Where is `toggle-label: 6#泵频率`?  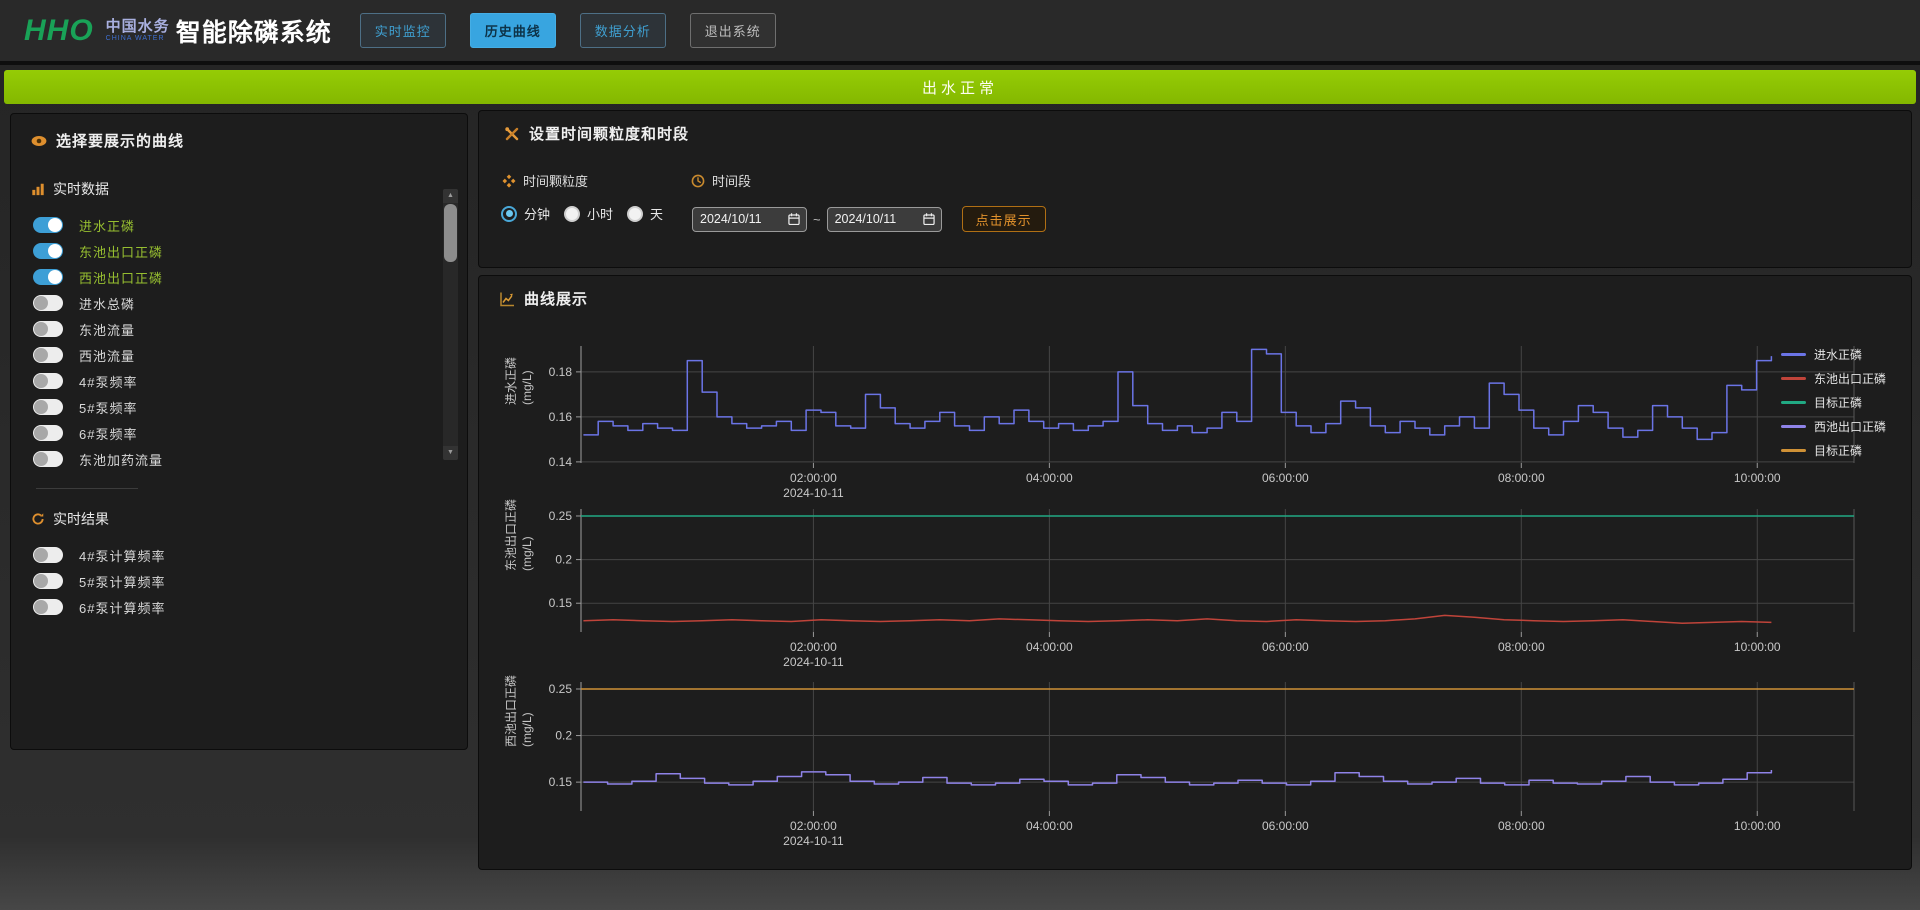
toggle-label: 6#泵频率 is located at coordinates (108, 434).